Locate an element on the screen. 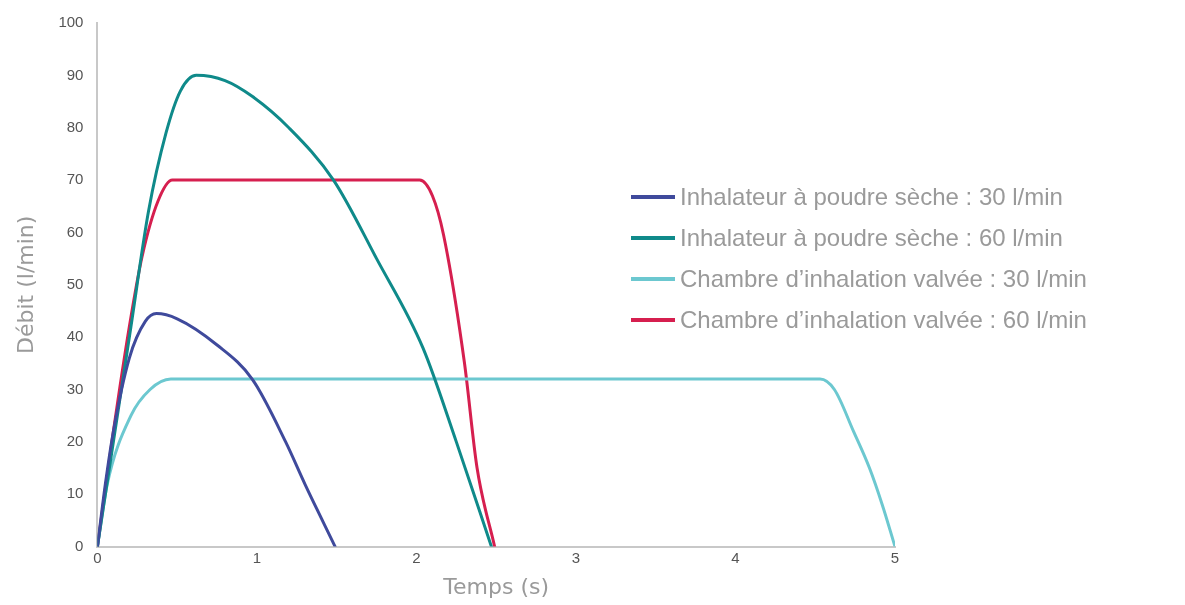  line-series is located at coordinates (217, 429).